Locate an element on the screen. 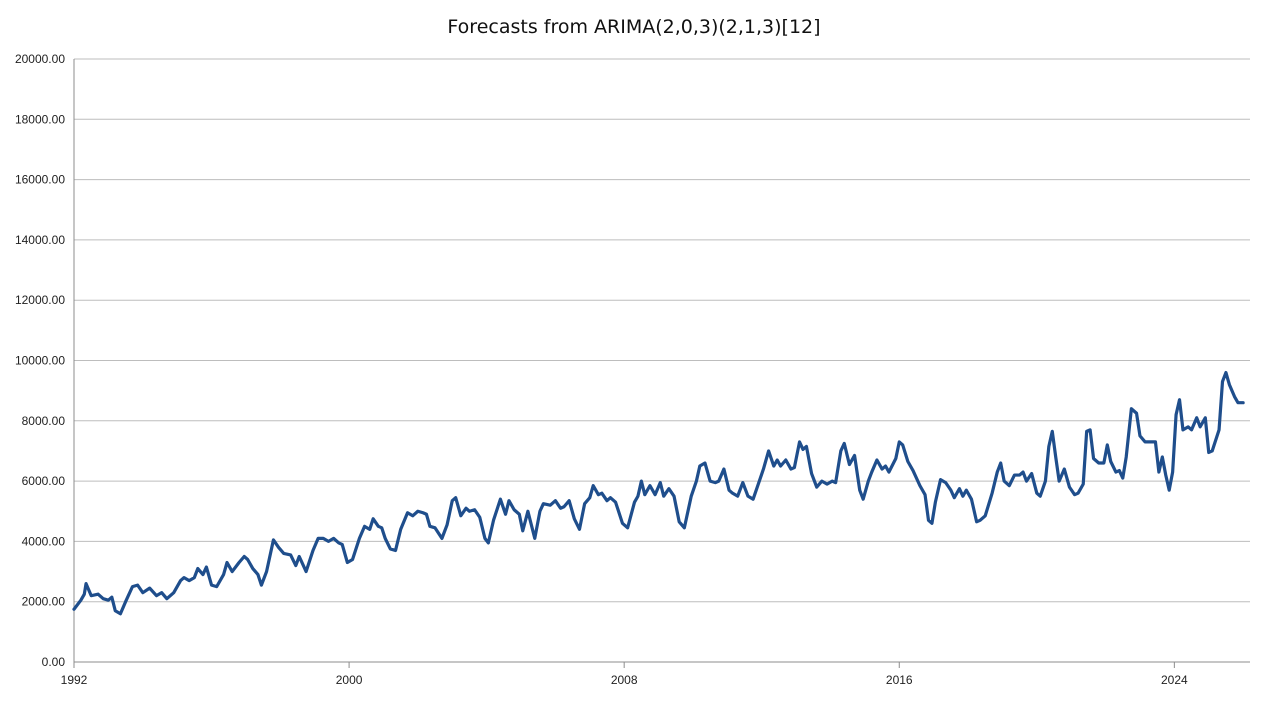 The image size is (1268, 701). y-tick-label: 20000.00 is located at coordinates (40, 59).